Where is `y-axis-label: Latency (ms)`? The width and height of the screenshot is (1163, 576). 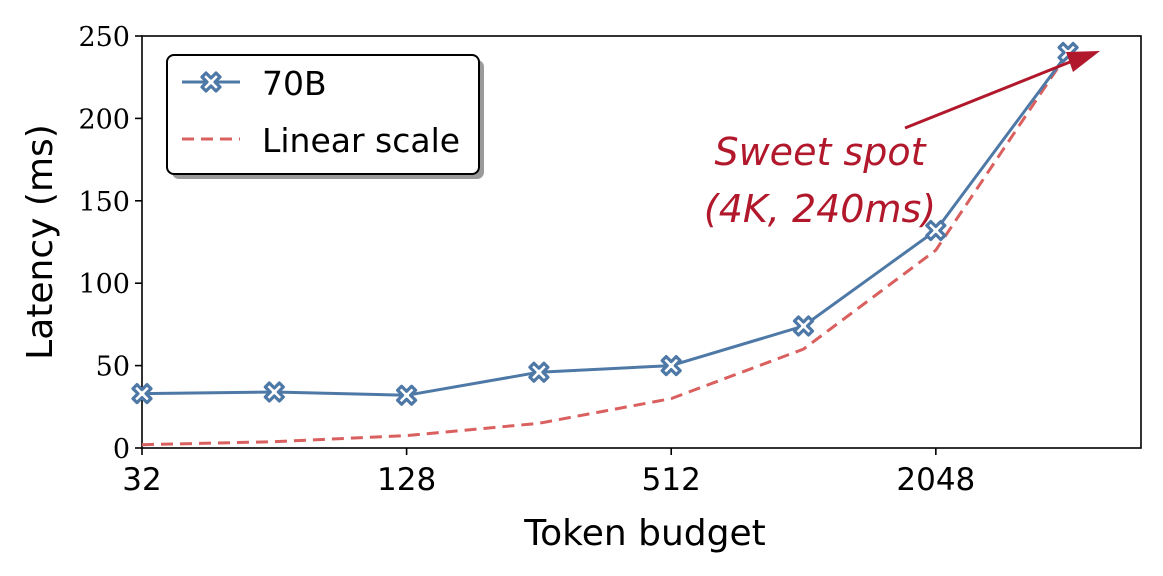 y-axis-label: Latency (ms) is located at coordinates (40, 242).